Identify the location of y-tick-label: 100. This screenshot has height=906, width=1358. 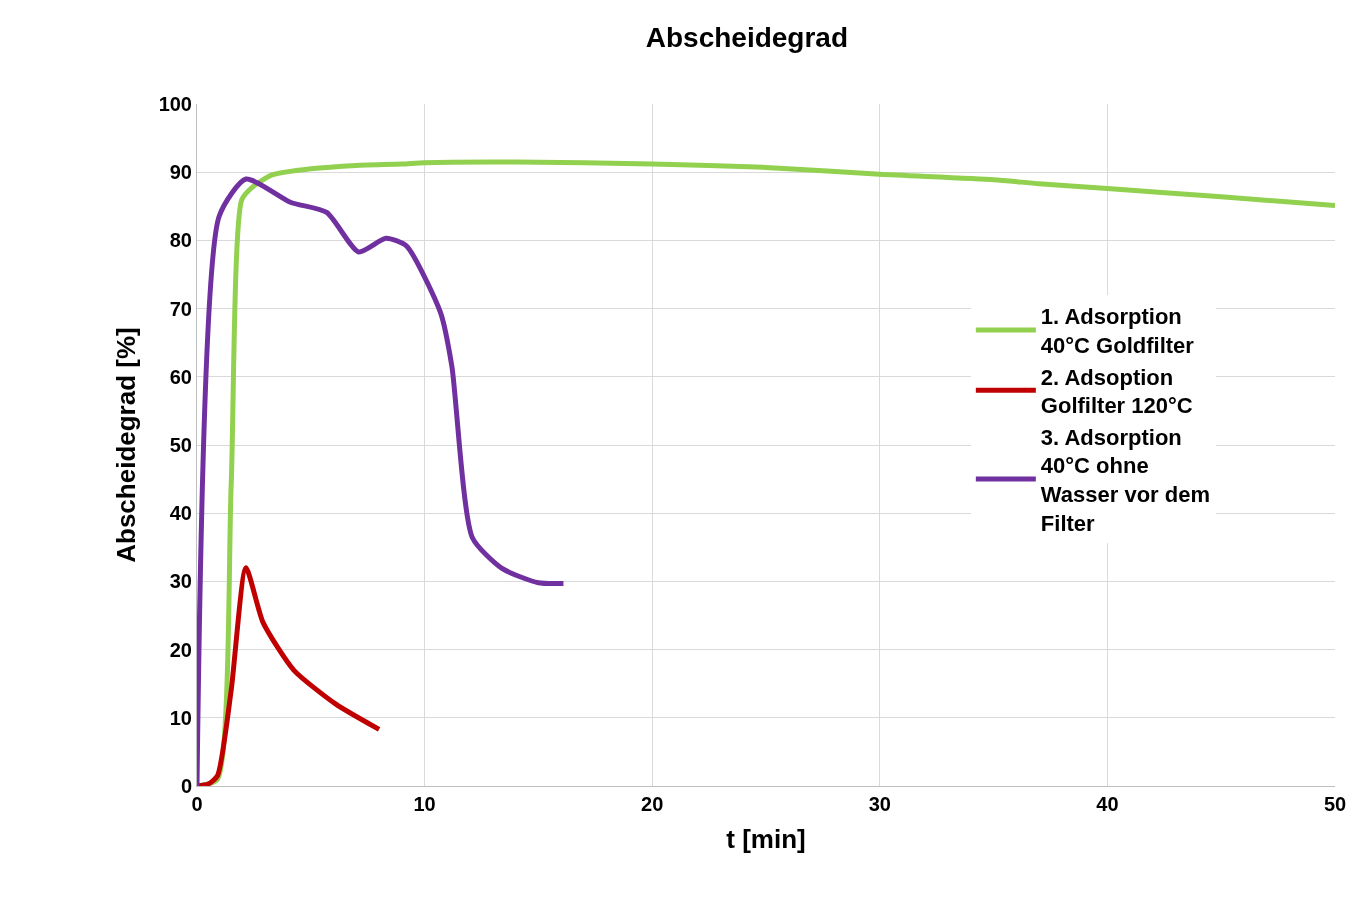
(175, 104).